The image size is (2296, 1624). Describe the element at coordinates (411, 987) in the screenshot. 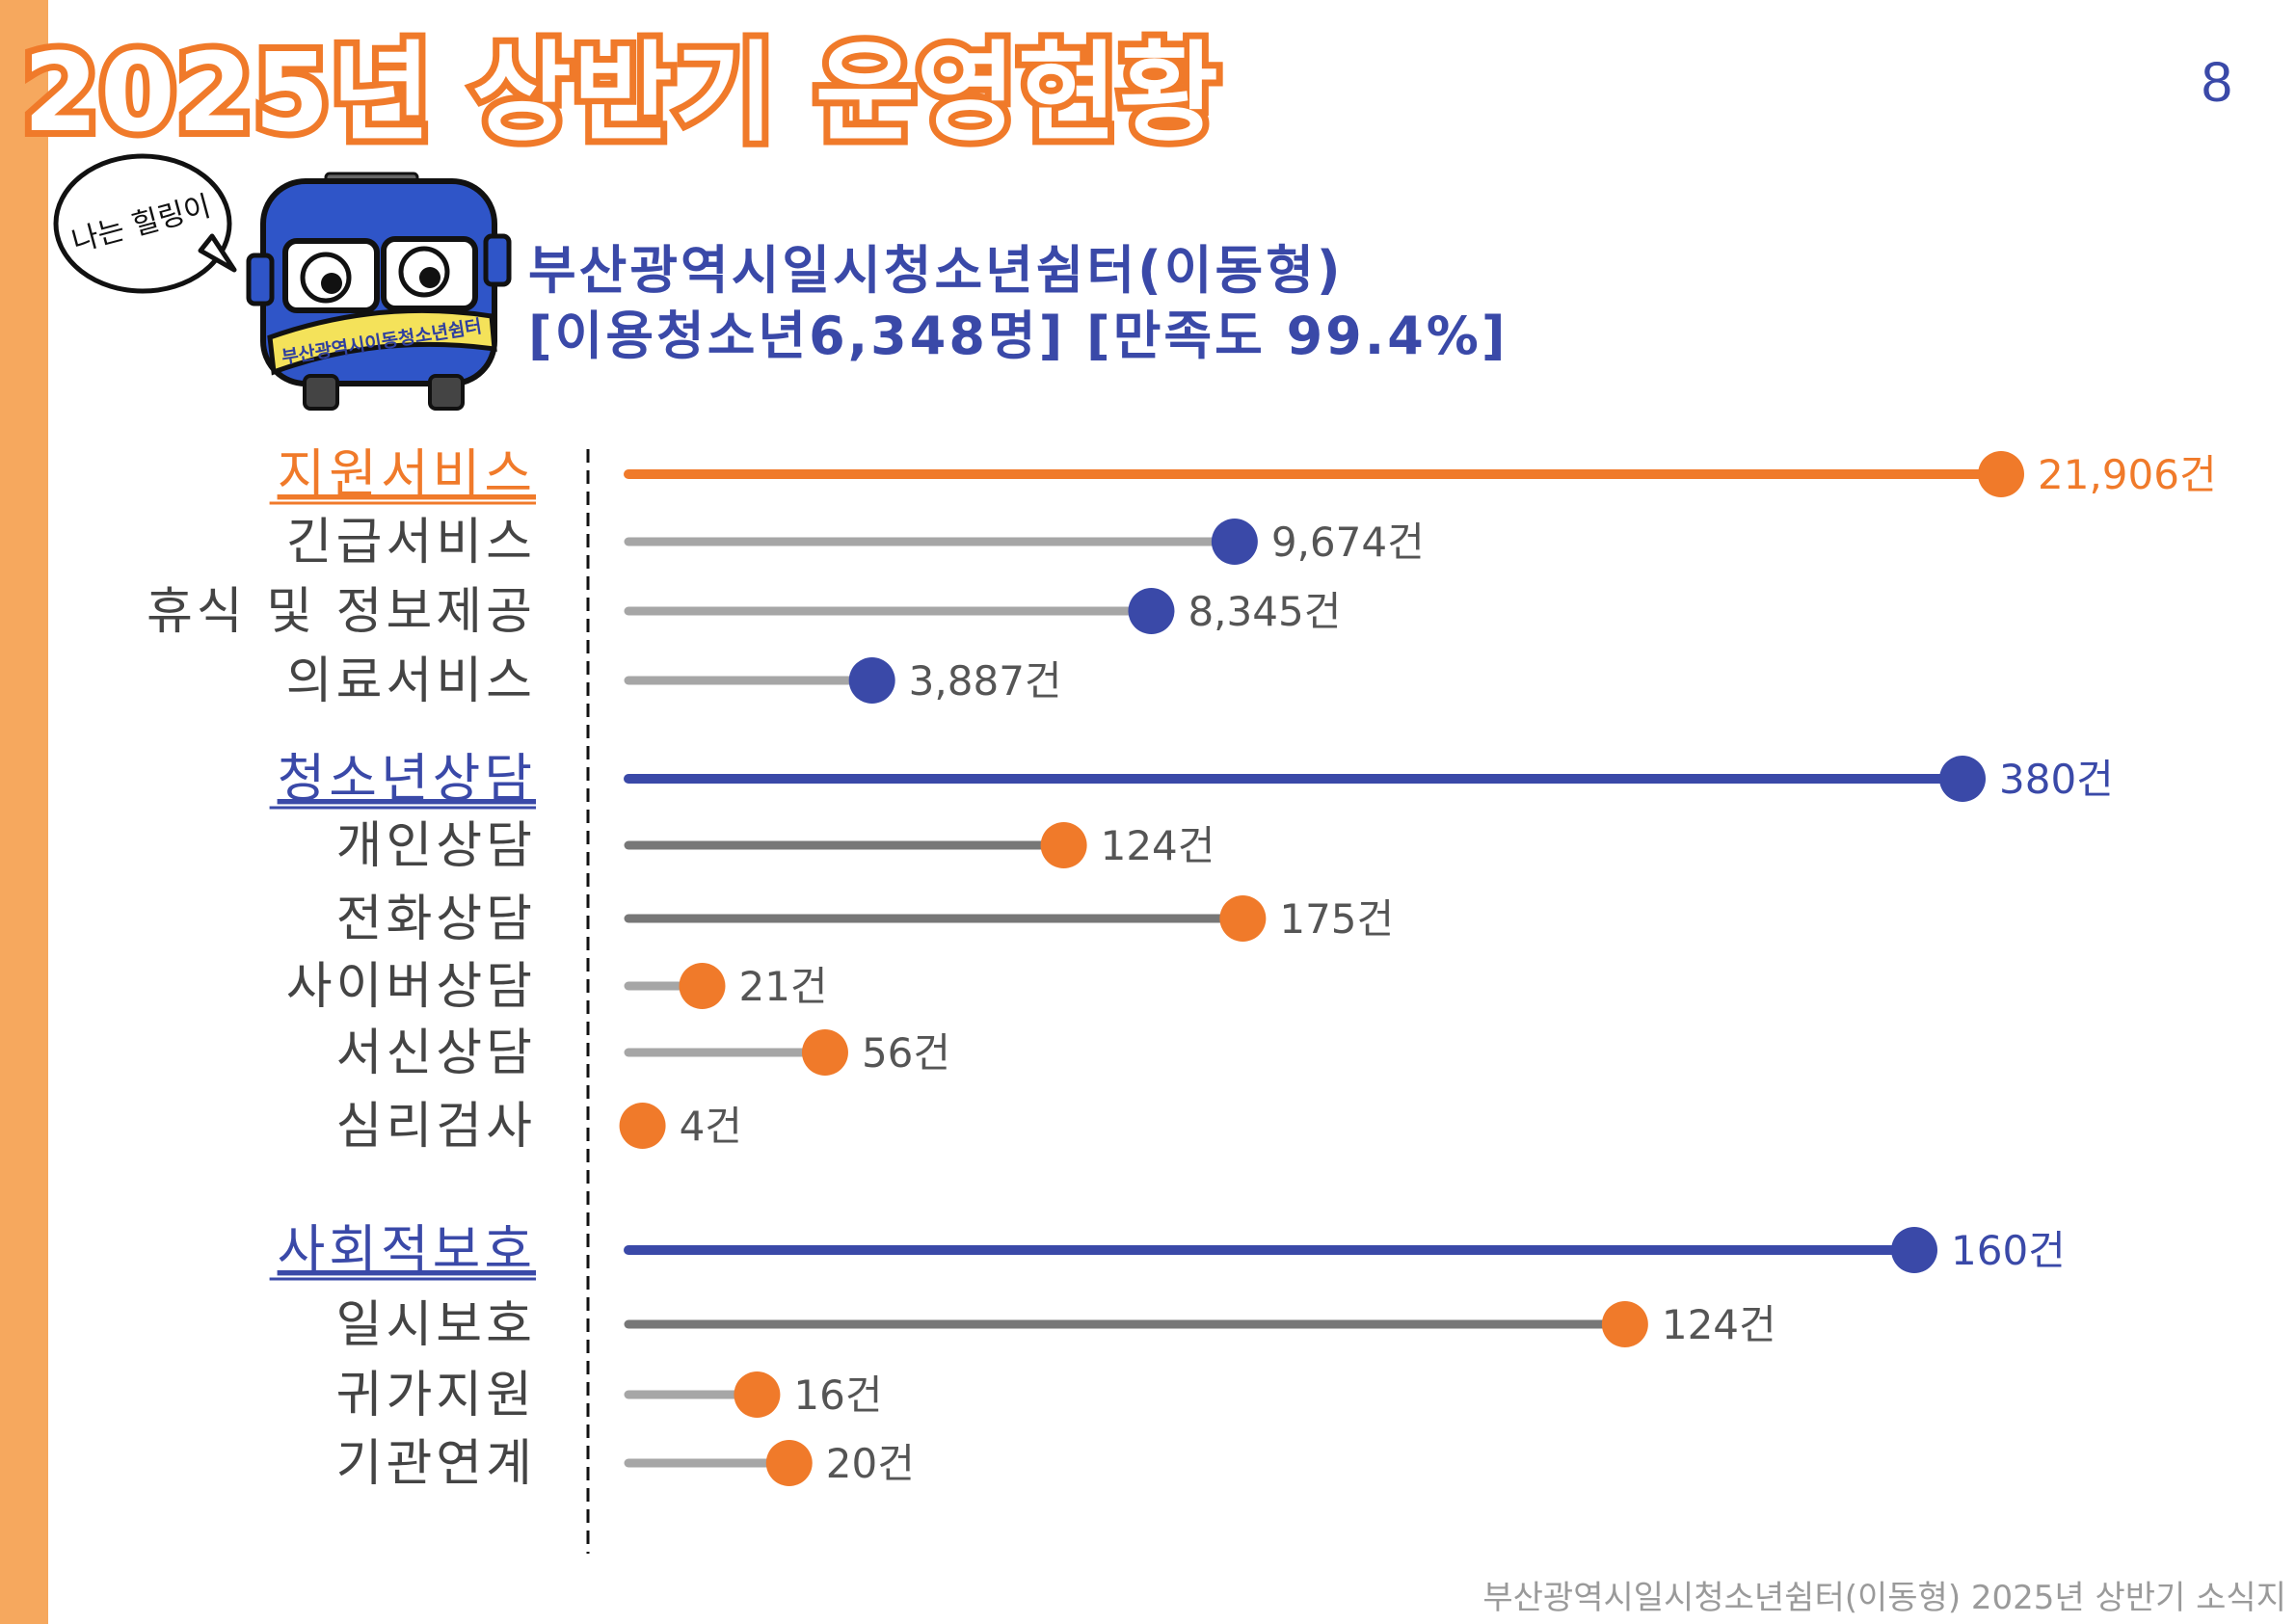

I see `item-label: 사이버상담` at that location.